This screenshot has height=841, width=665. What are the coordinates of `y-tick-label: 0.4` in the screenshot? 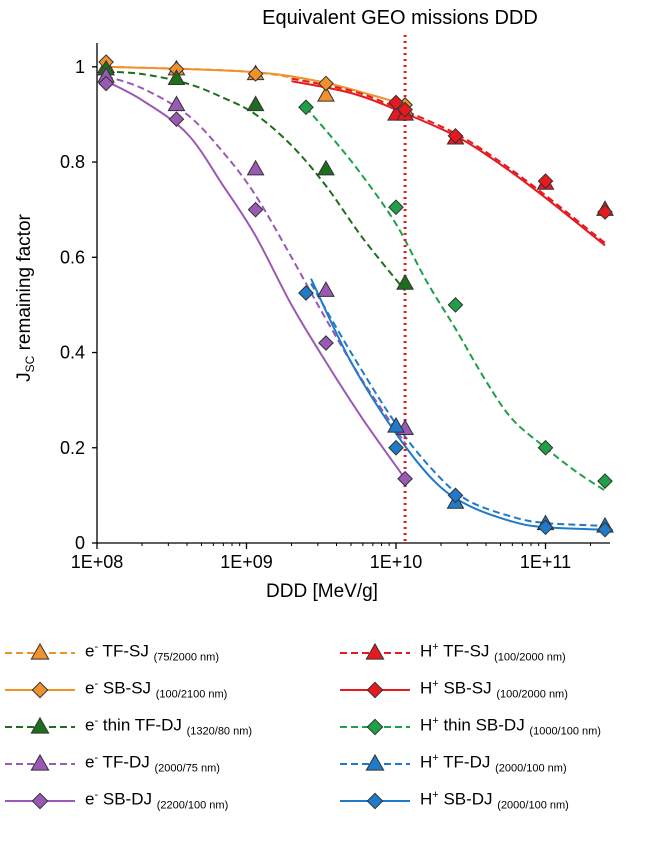 It's located at (72, 353).